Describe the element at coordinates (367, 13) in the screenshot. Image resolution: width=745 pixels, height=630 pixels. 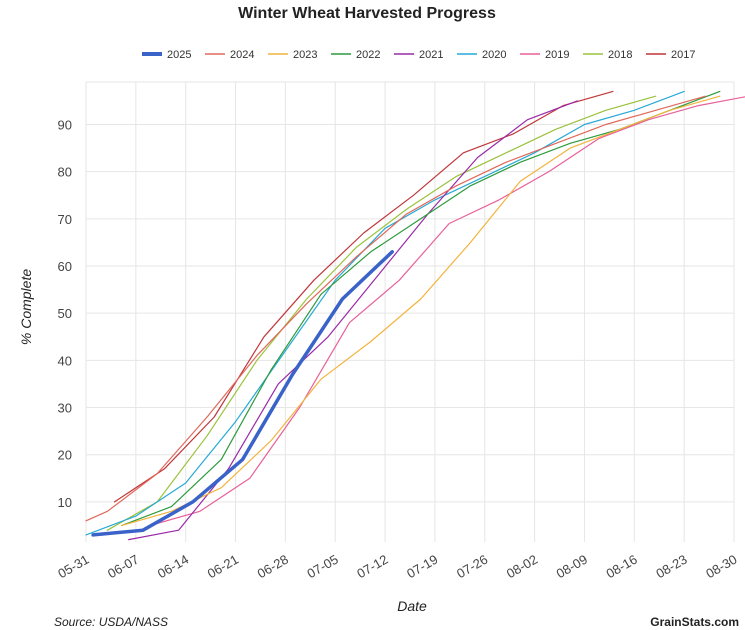
I see `chart-title: Winter Wheat Harvested Progress` at that location.